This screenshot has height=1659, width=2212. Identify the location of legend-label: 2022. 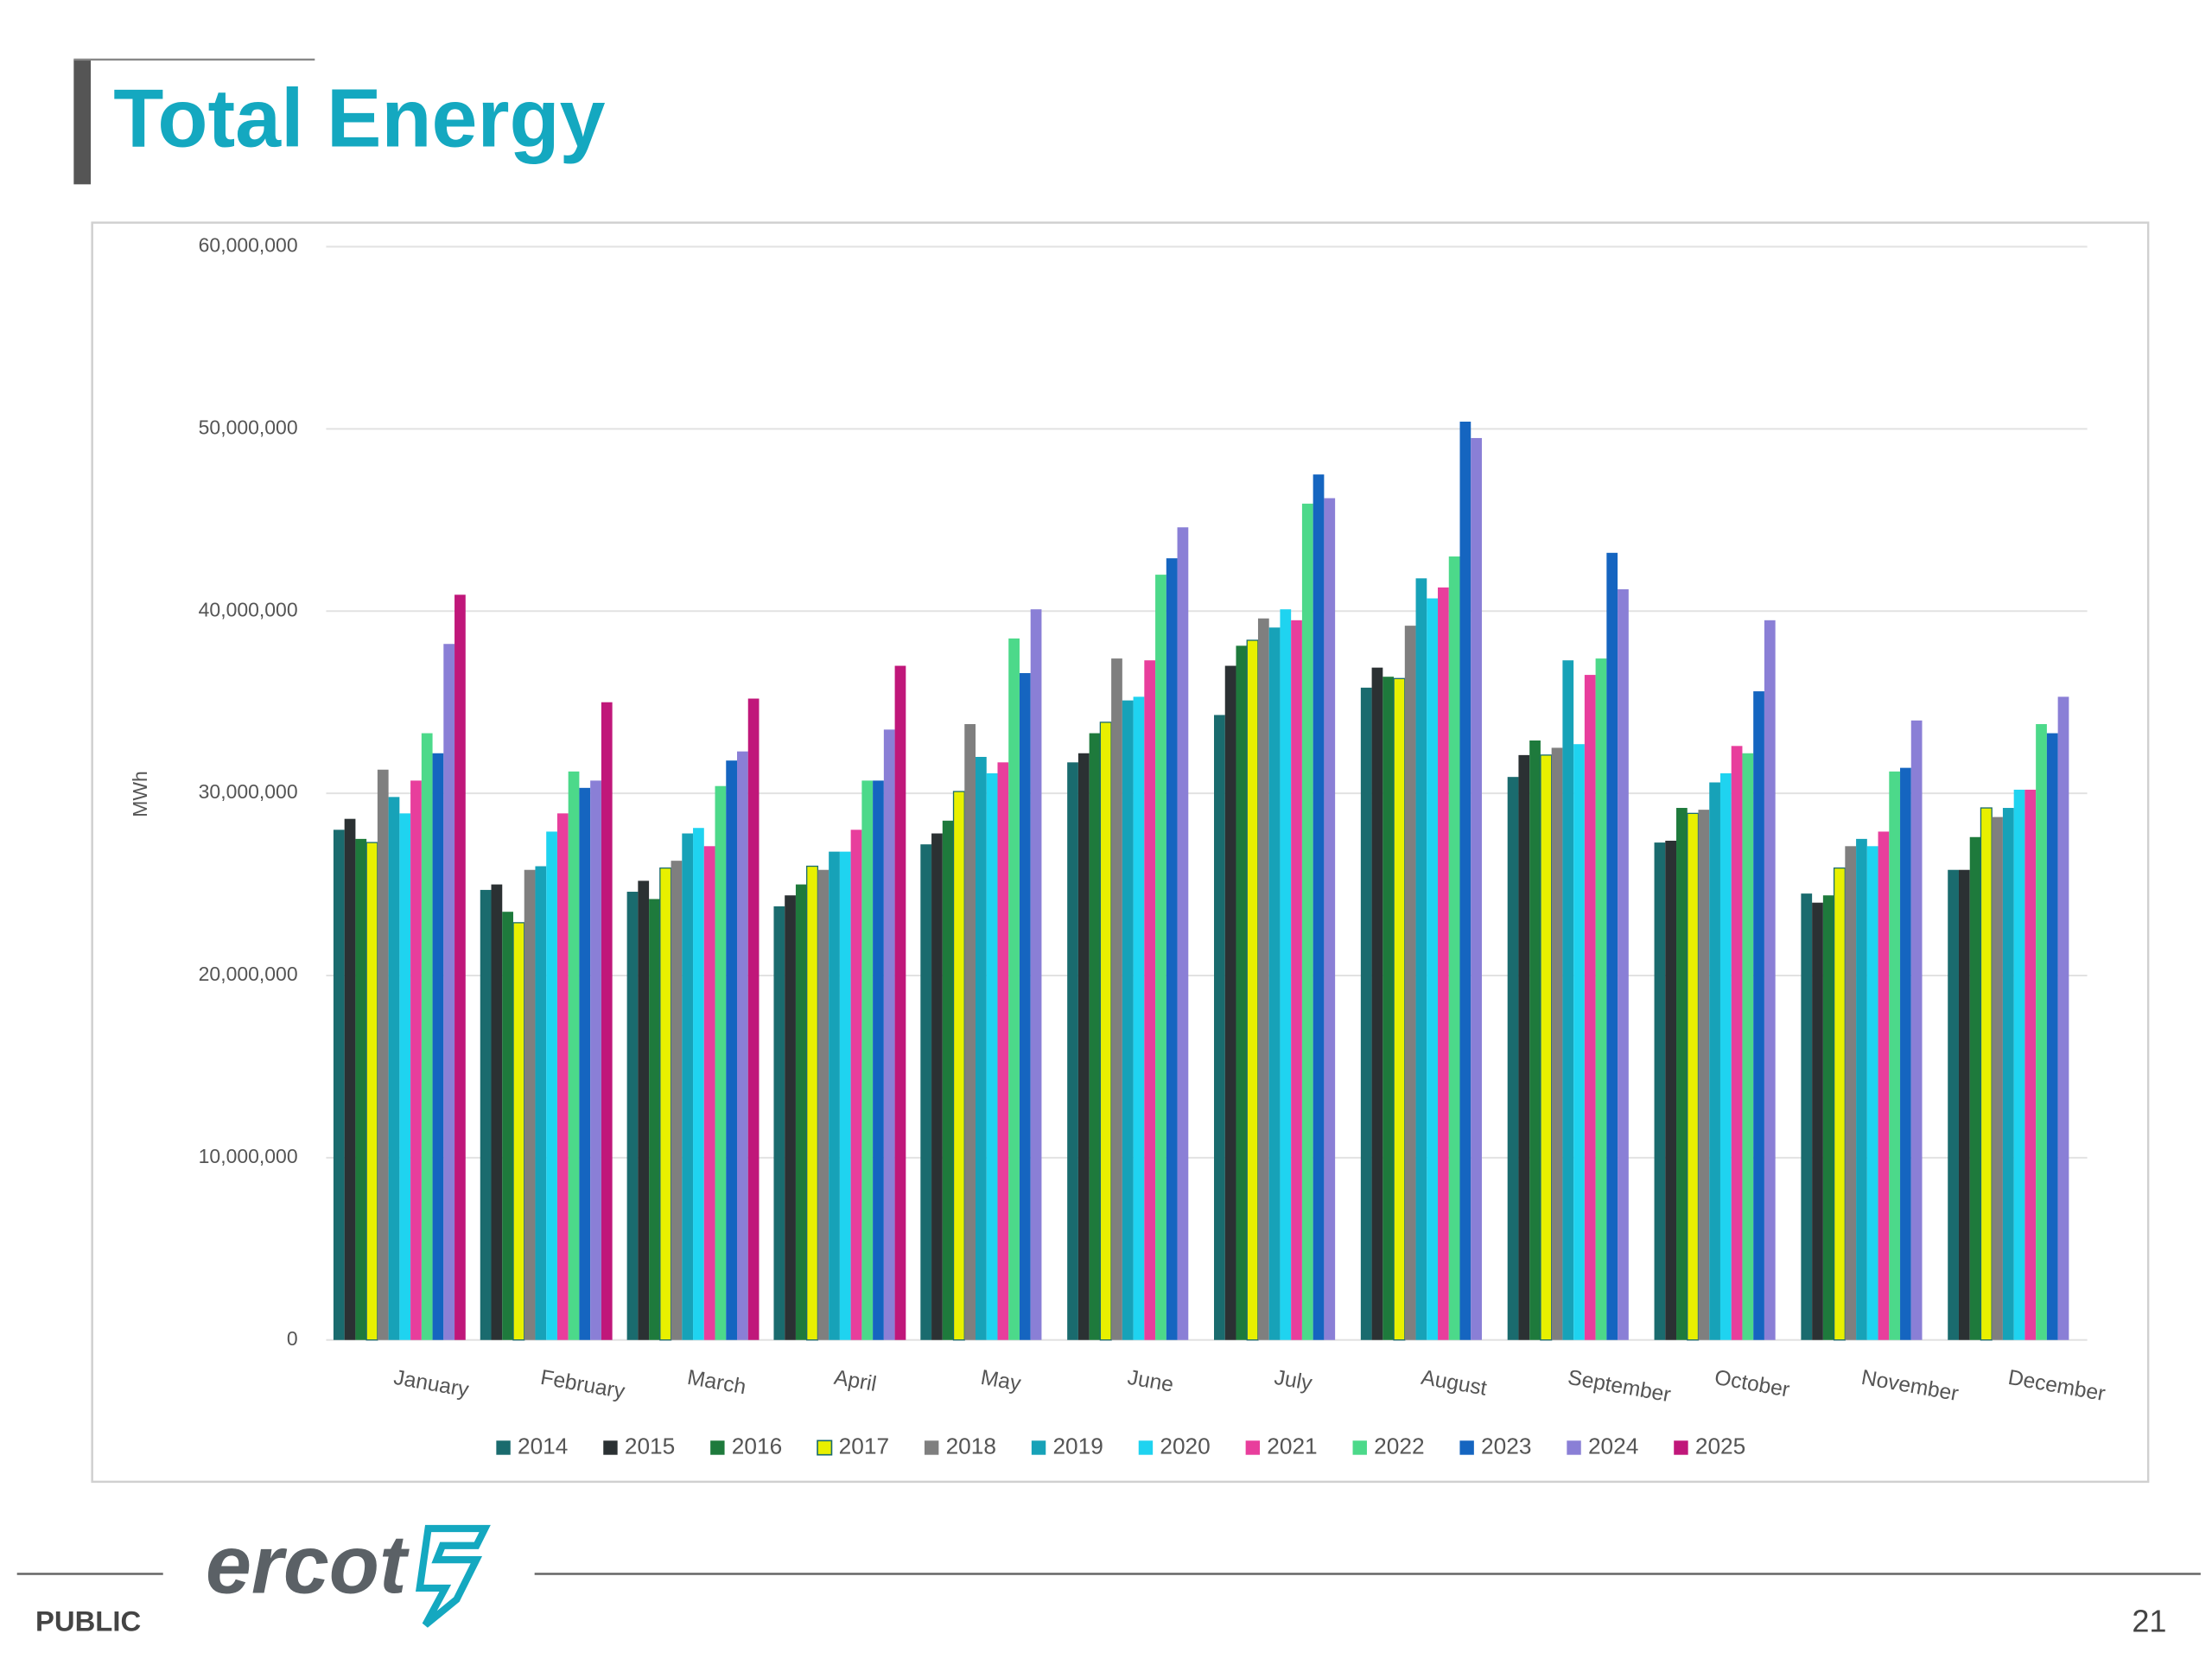
(1399, 1446).